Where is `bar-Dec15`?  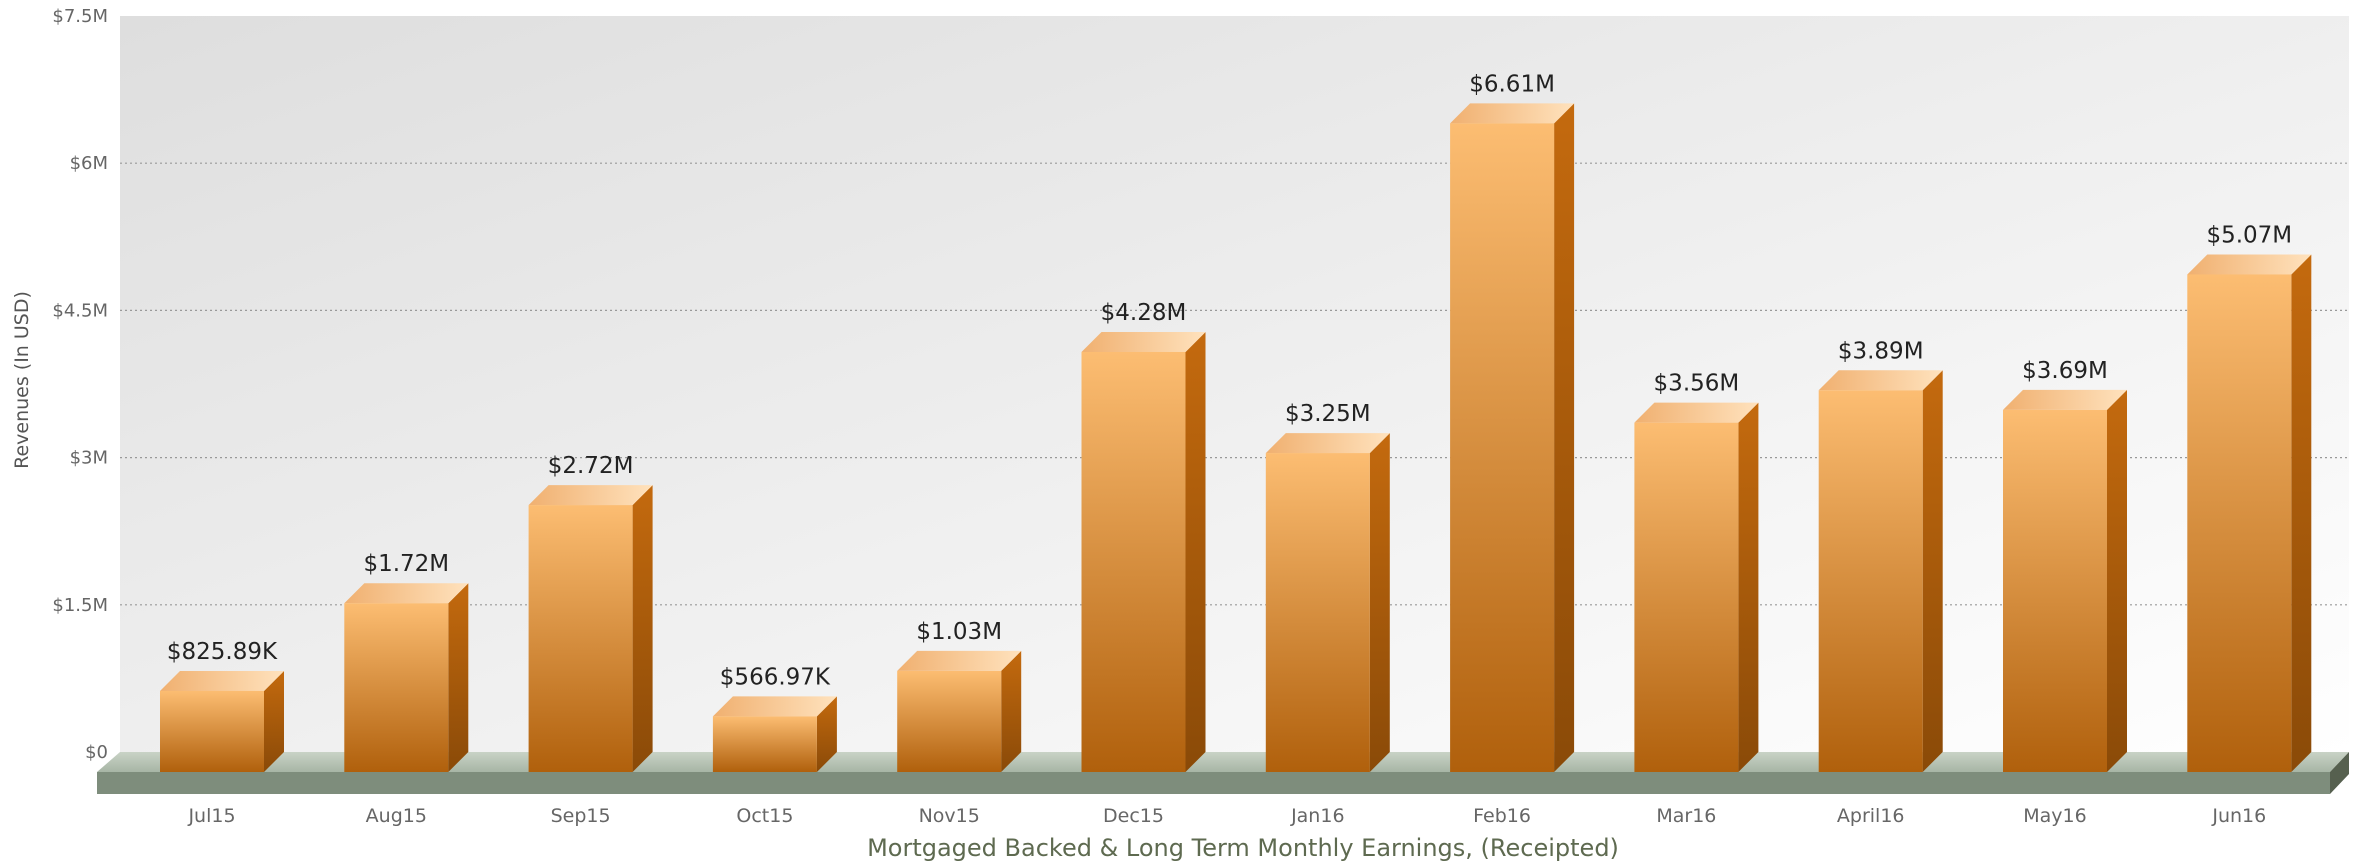
bar-Dec15 is located at coordinates (1143, 551).